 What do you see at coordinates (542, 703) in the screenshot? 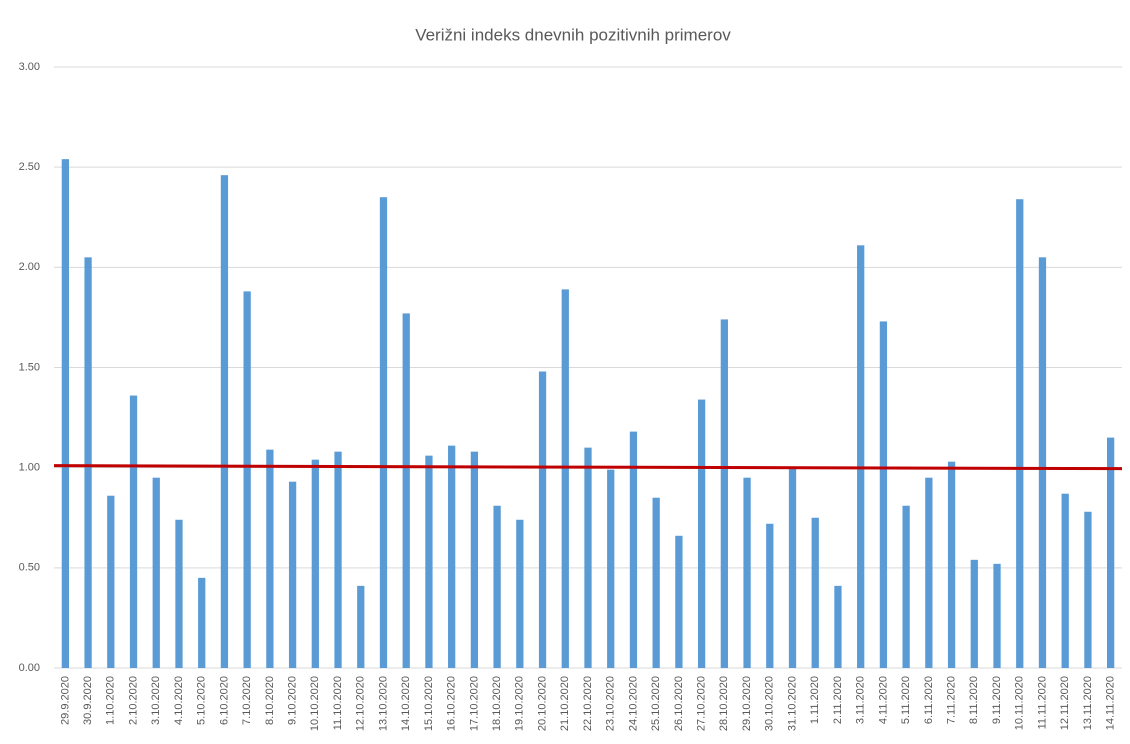
I see `x-tick-label: 20.10.2020` at bounding box center [542, 703].